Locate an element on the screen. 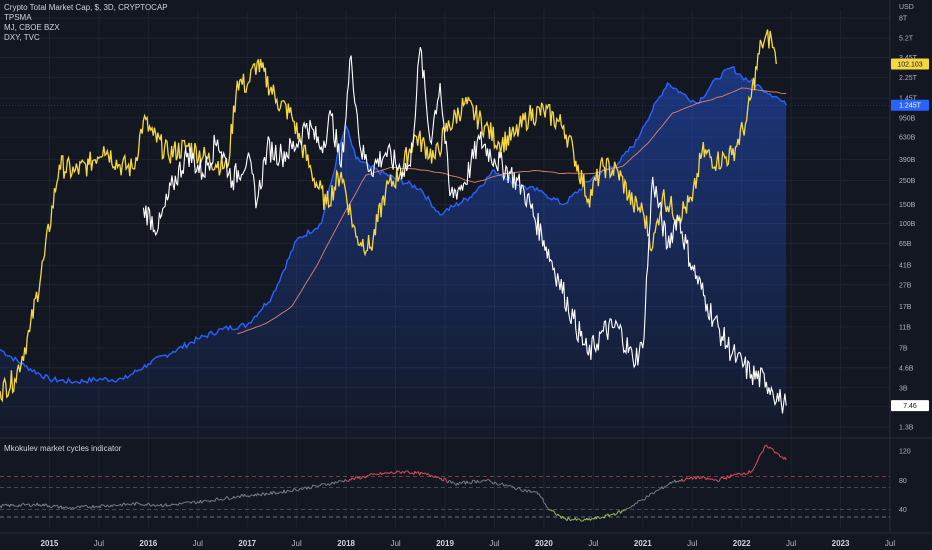 This screenshot has height=550, width=932. y-tick-label: 41B is located at coordinates (905, 266).